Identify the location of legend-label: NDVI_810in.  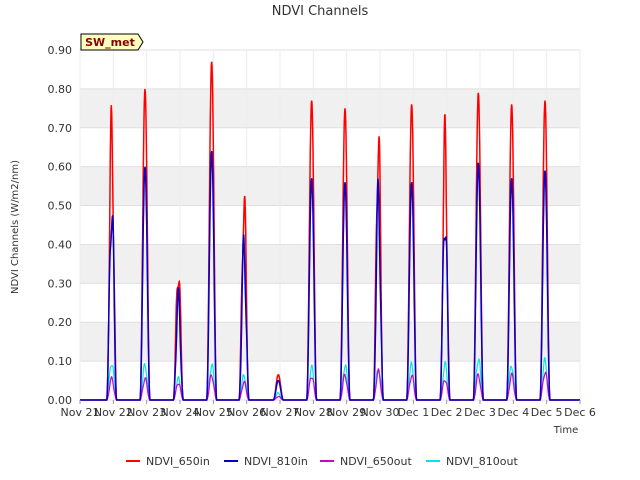
(276, 461).